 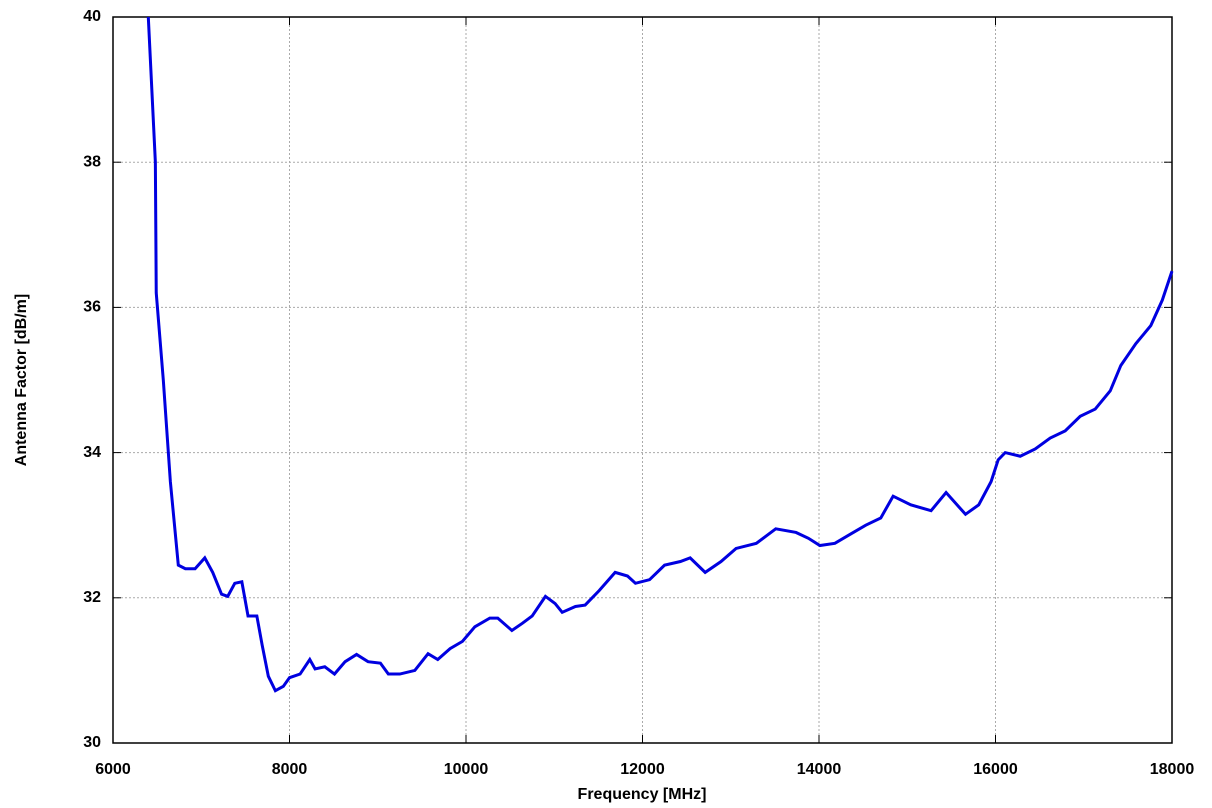 What do you see at coordinates (290, 769) in the screenshot?
I see `x-tick-label: 8000` at bounding box center [290, 769].